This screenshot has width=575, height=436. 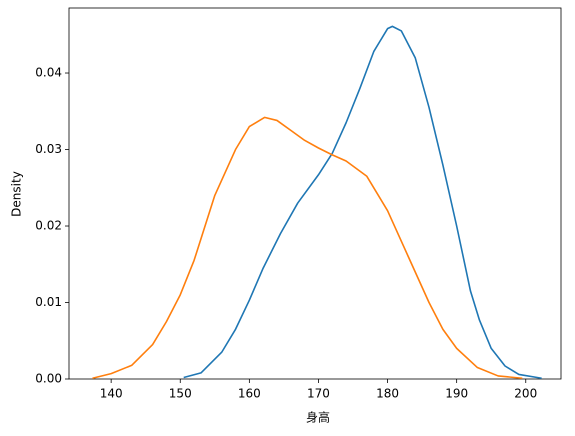 What do you see at coordinates (48, 149) in the screenshot?
I see `y-tick-label: 0.03` at bounding box center [48, 149].